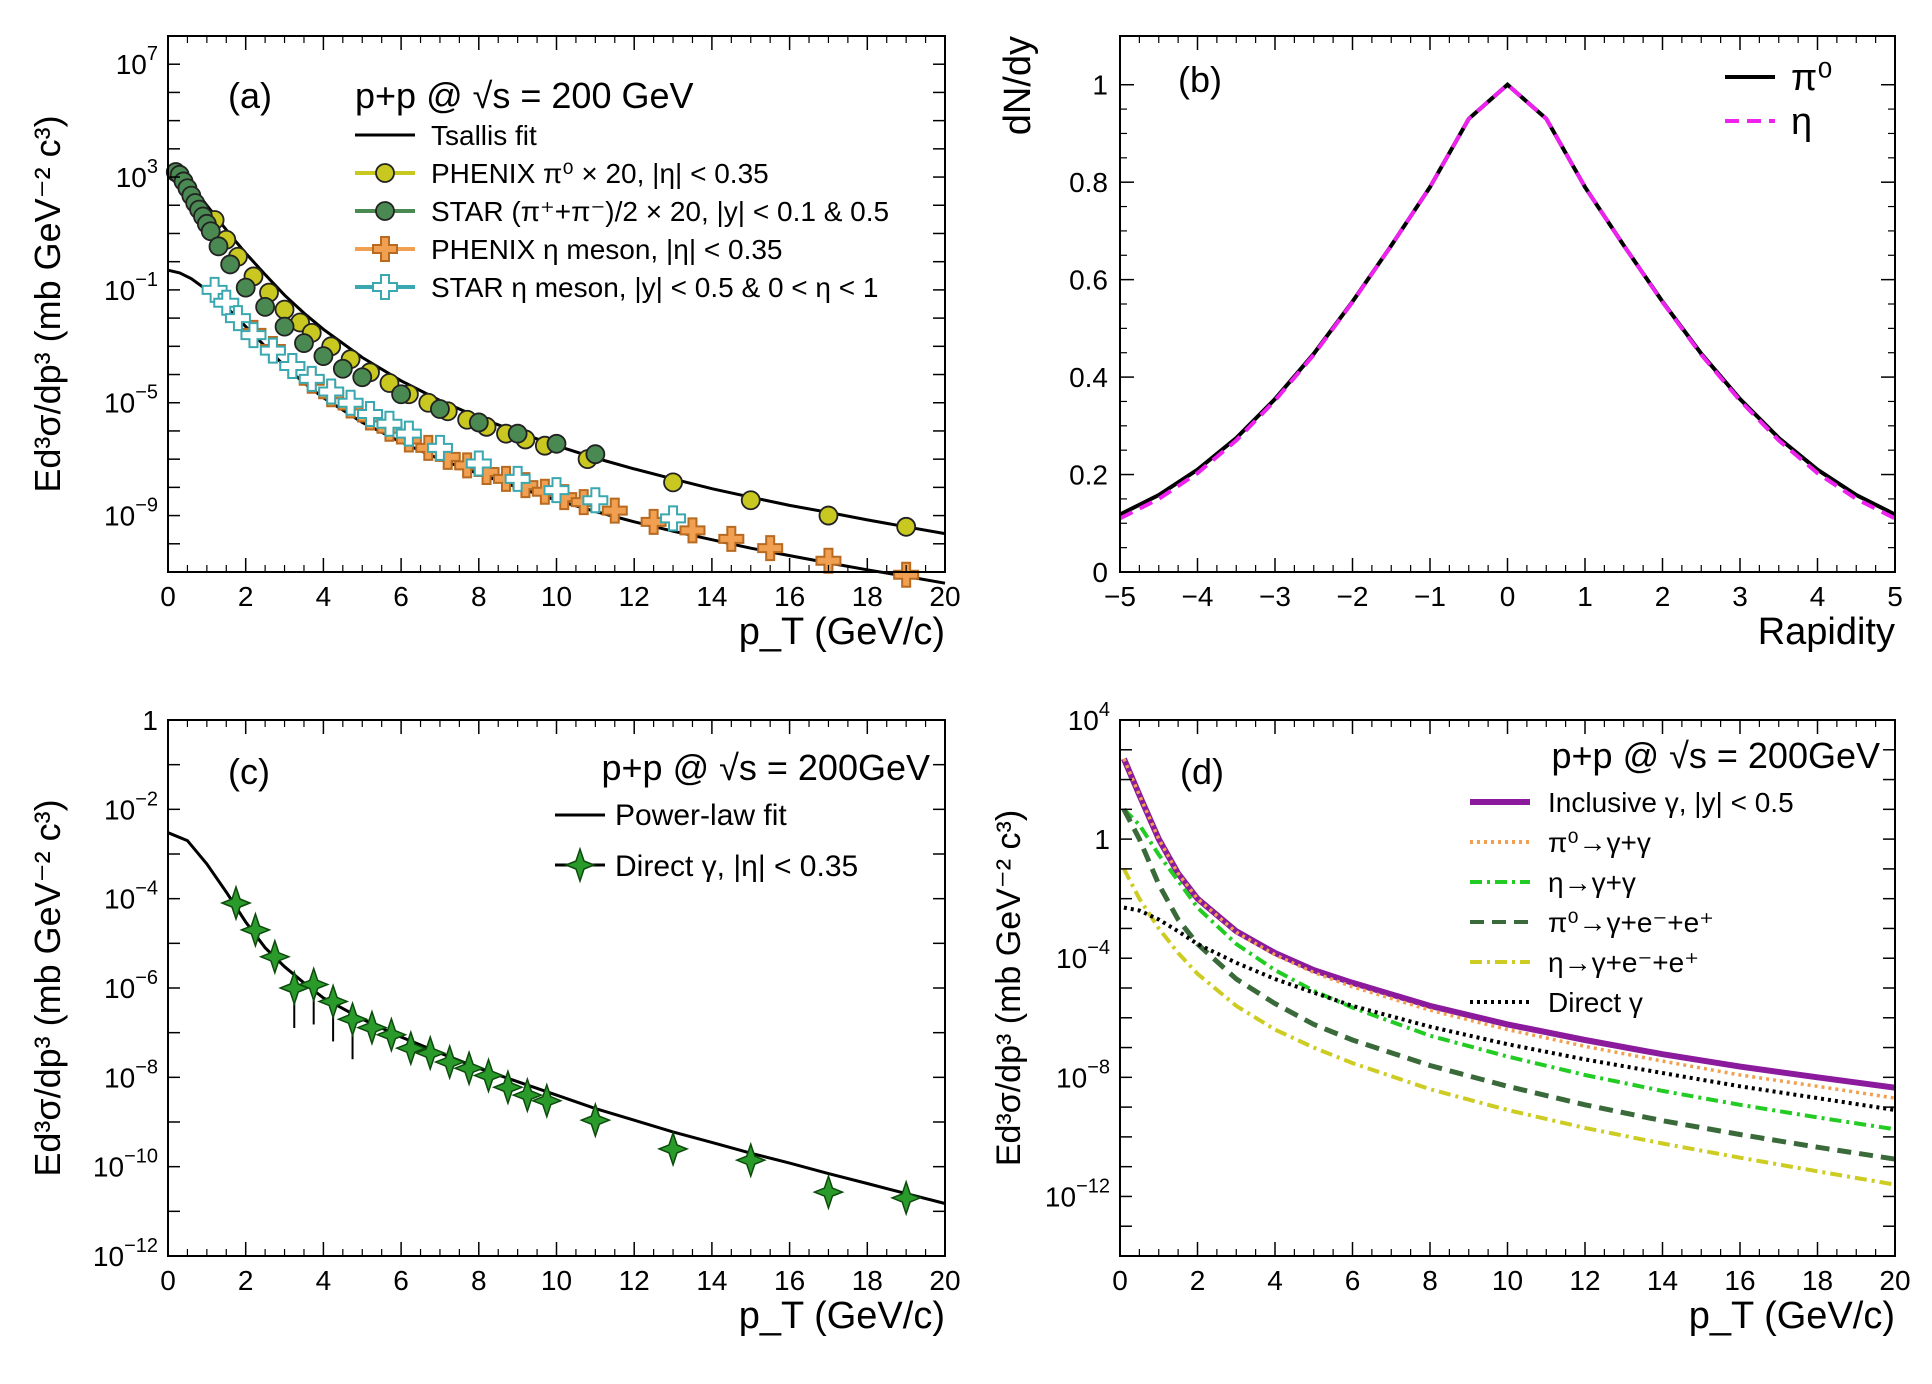 The width and height of the screenshot is (1932, 1384). I want to click on x-tick-label: 16, so click(789, 1280).